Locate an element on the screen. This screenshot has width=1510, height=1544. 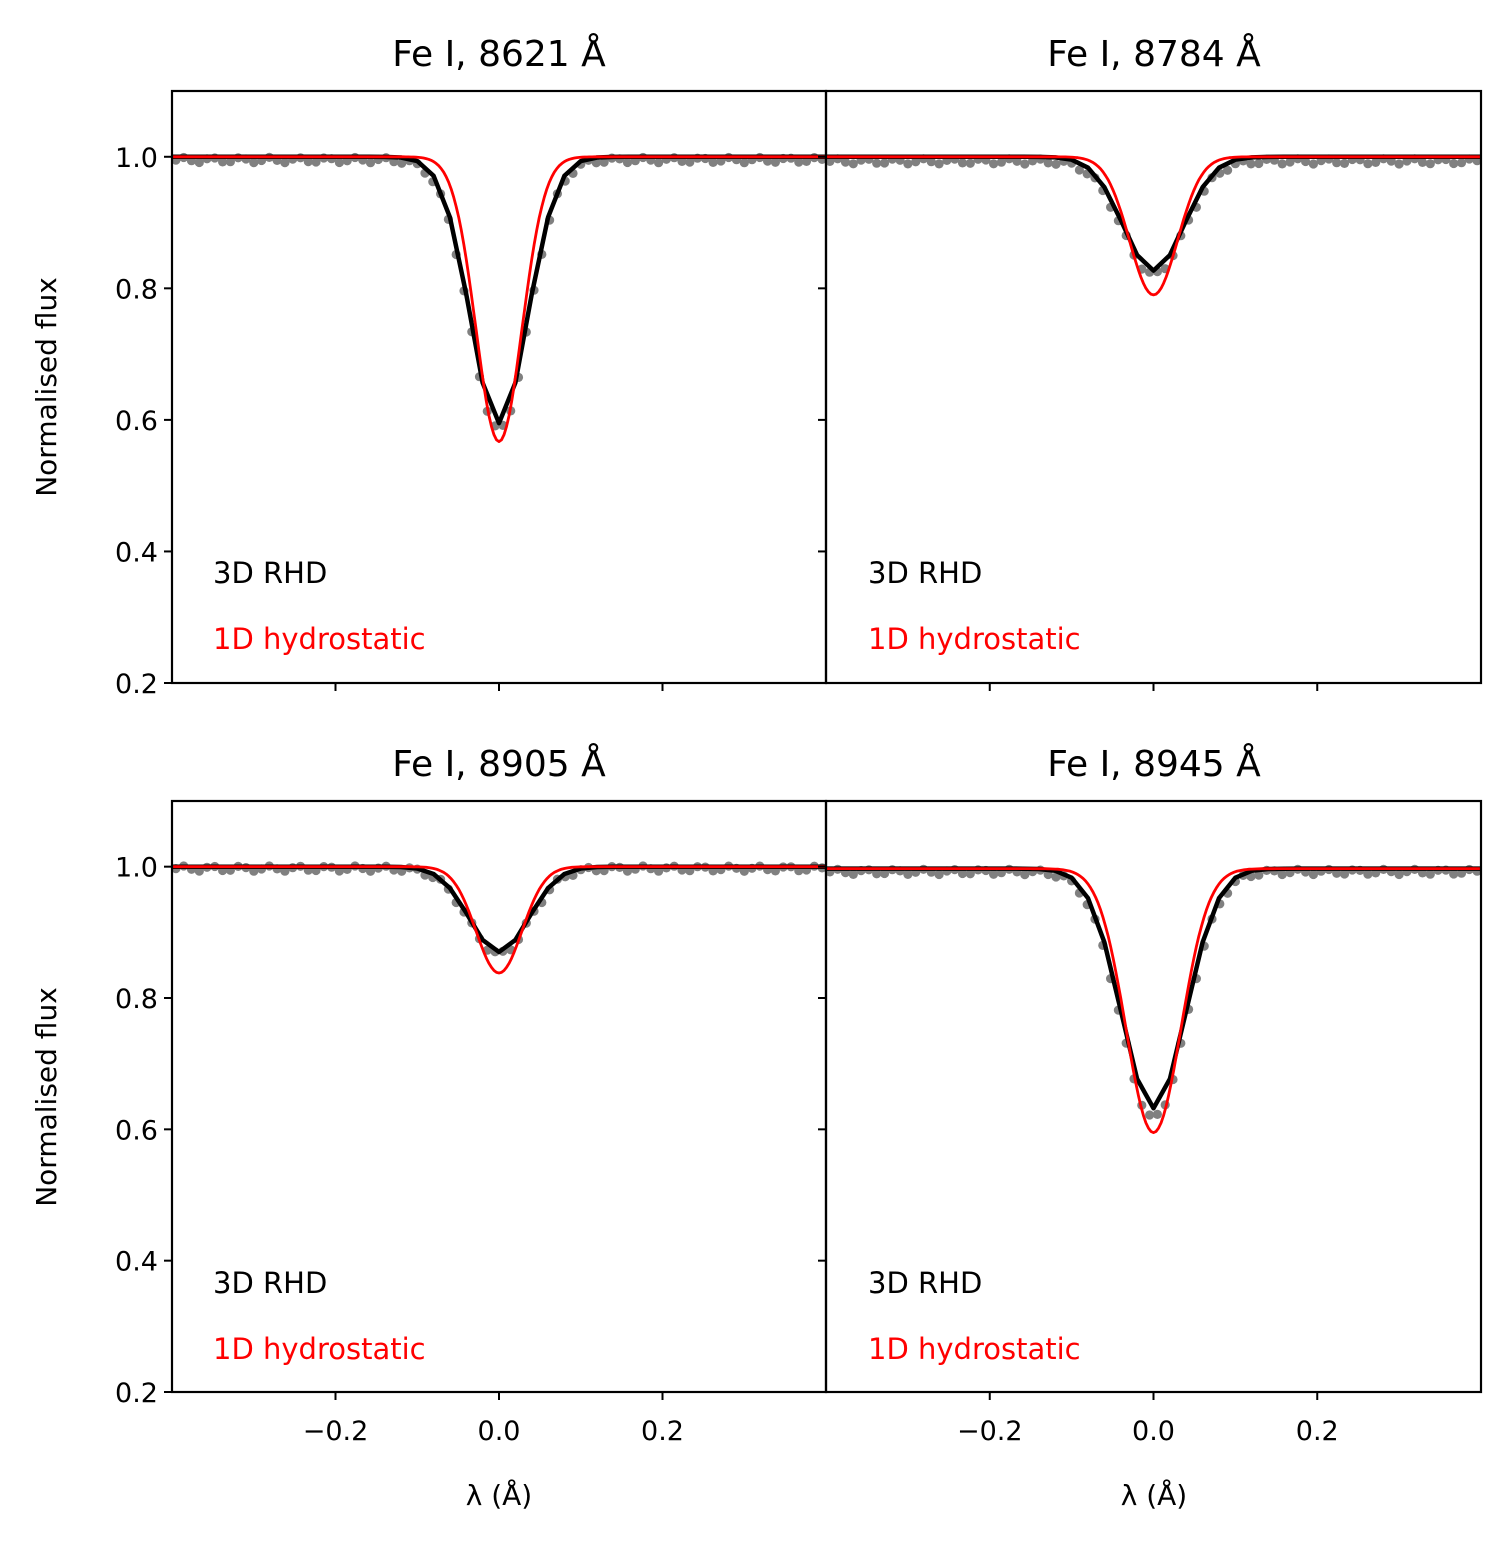
y-tick-label: 0.2 is located at coordinates (136, 684).